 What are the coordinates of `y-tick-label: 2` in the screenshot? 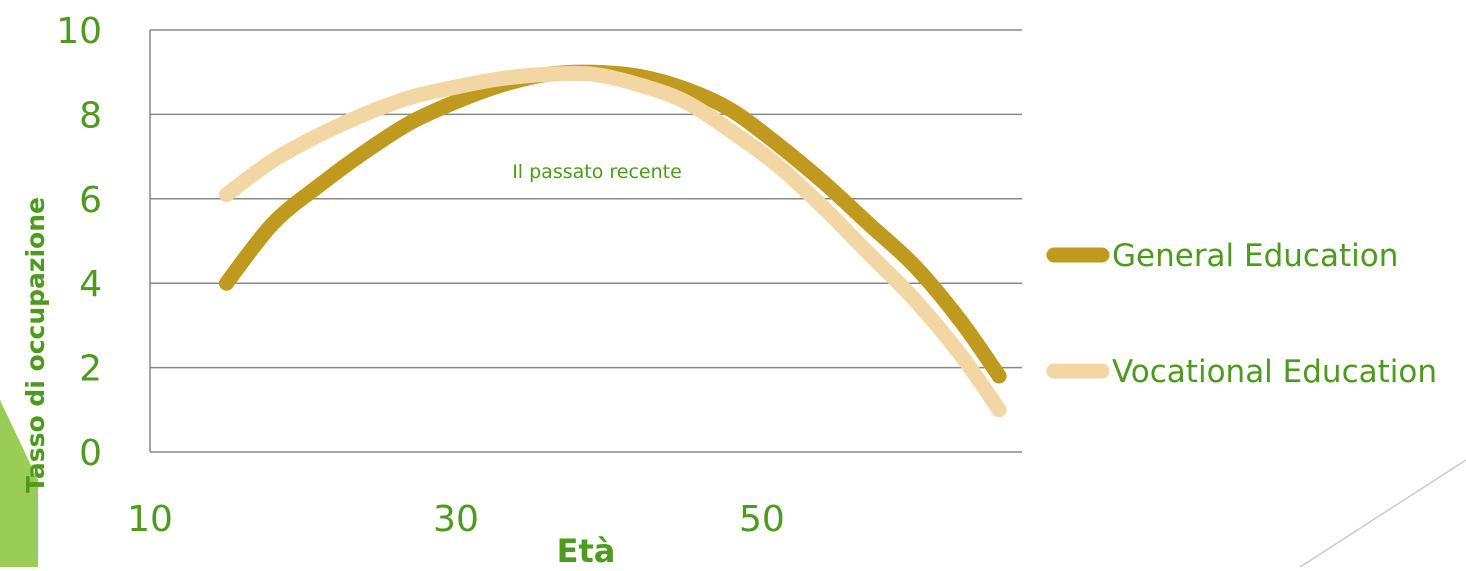 It's located at (90, 369).